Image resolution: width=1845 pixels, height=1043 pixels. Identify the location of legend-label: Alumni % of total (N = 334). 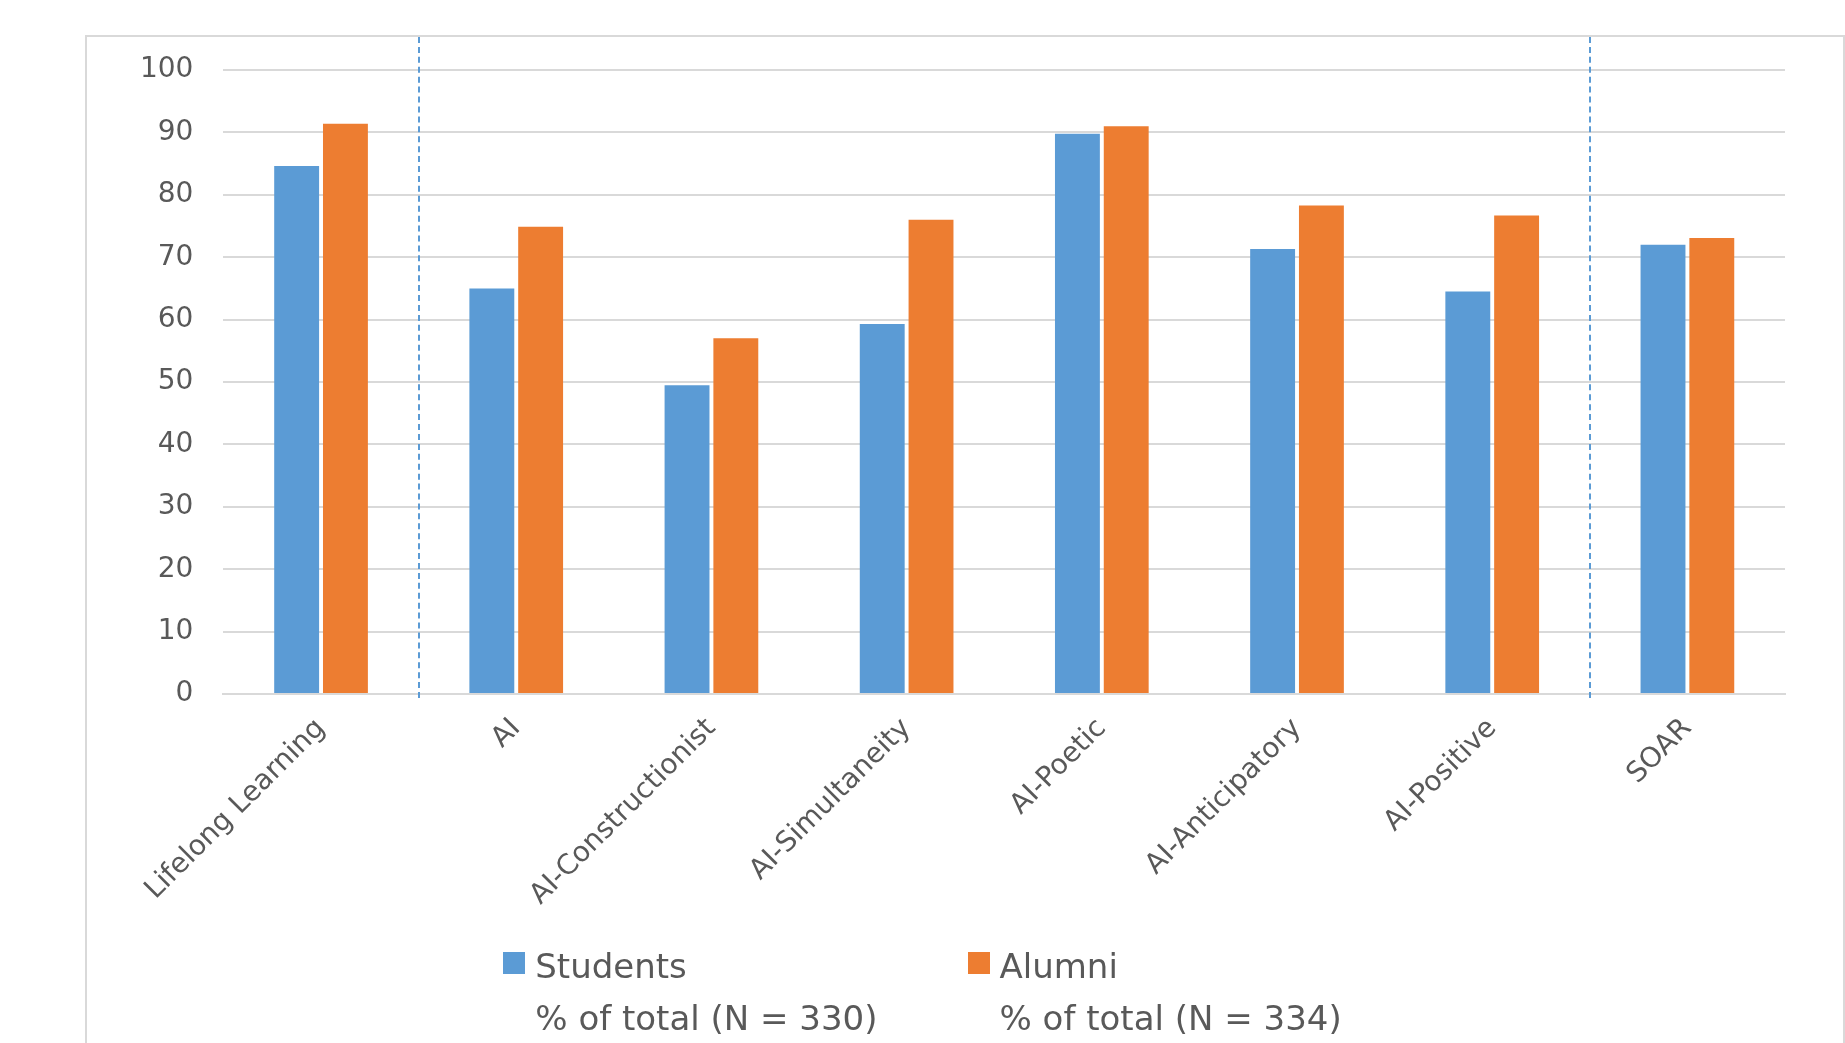
(1170, 992).